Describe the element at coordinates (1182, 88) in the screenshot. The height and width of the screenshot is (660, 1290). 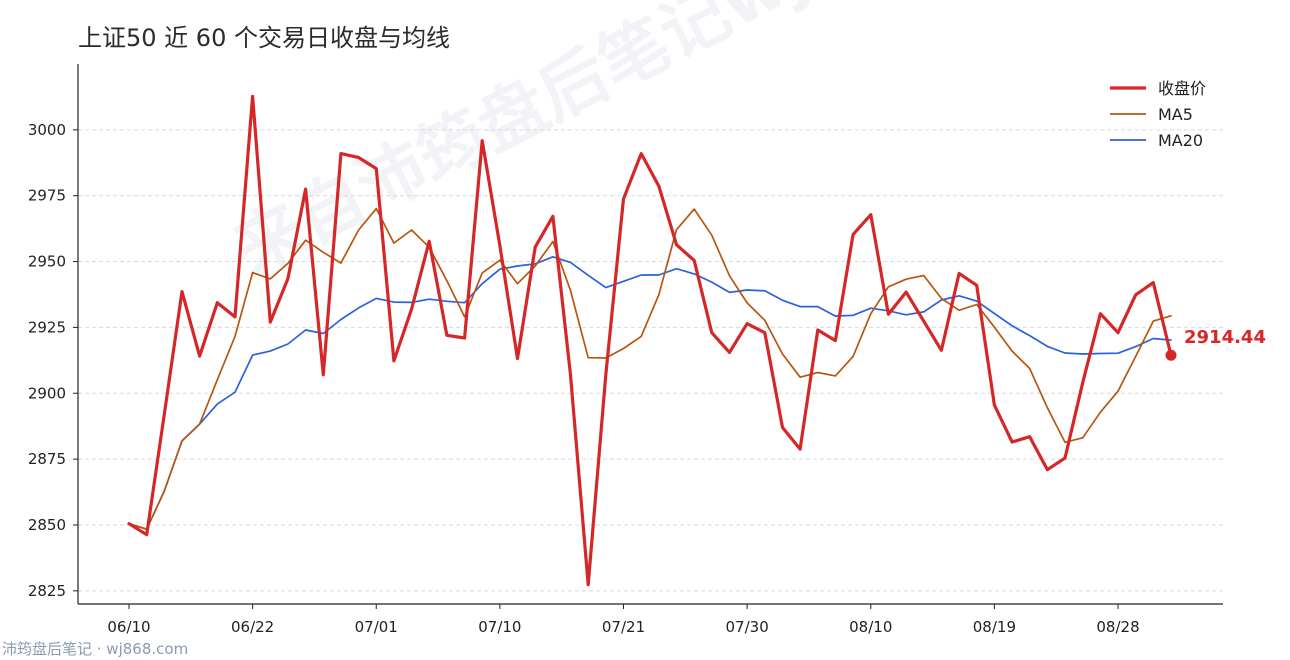
I see `legend-label: 收盘价` at that location.